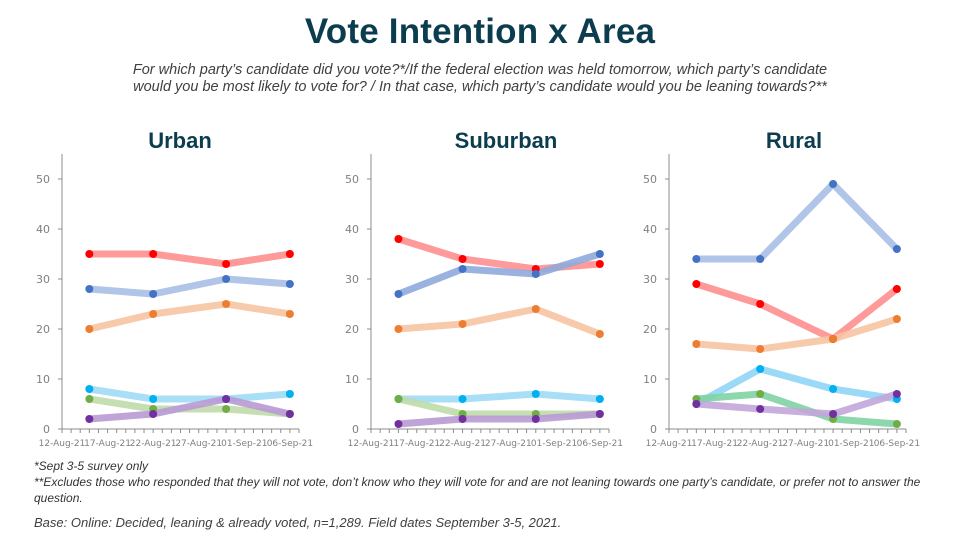 The height and width of the screenshot is (540, 960). Describe the element at coordinates (180, 140) in the screenshot. I see `panel-title-urban: Urban` at that location.